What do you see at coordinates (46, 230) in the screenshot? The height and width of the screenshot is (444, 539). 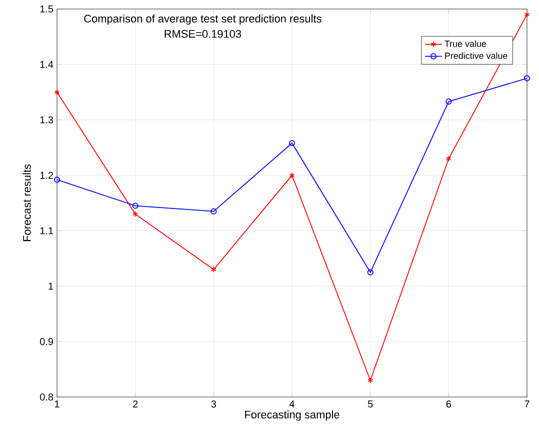 I see `y-tick-label: 1.1` at bounding box center [46, 230].